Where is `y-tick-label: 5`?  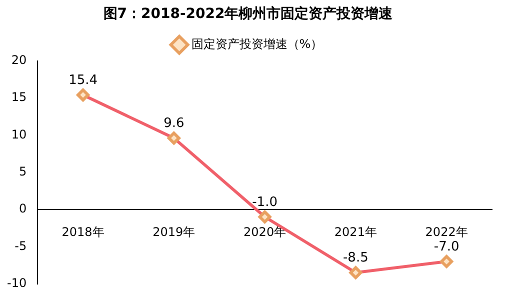
y-tick-label: 5 is located at coordinates (22, 171).